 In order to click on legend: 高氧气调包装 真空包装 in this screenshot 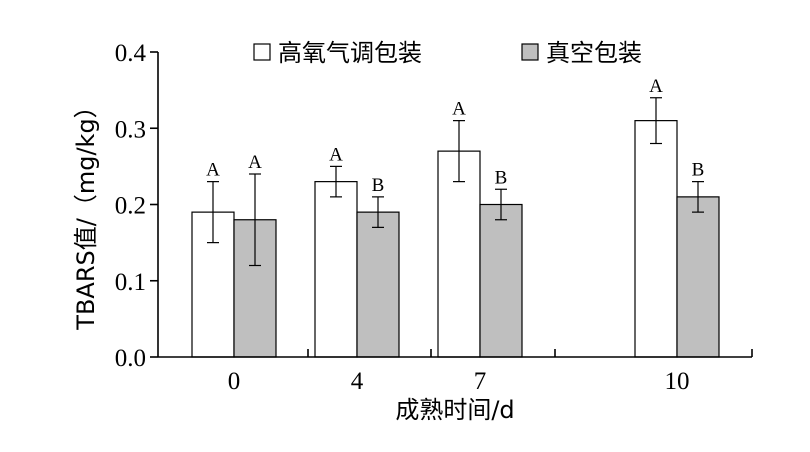, I will do `click(447, 53)`.